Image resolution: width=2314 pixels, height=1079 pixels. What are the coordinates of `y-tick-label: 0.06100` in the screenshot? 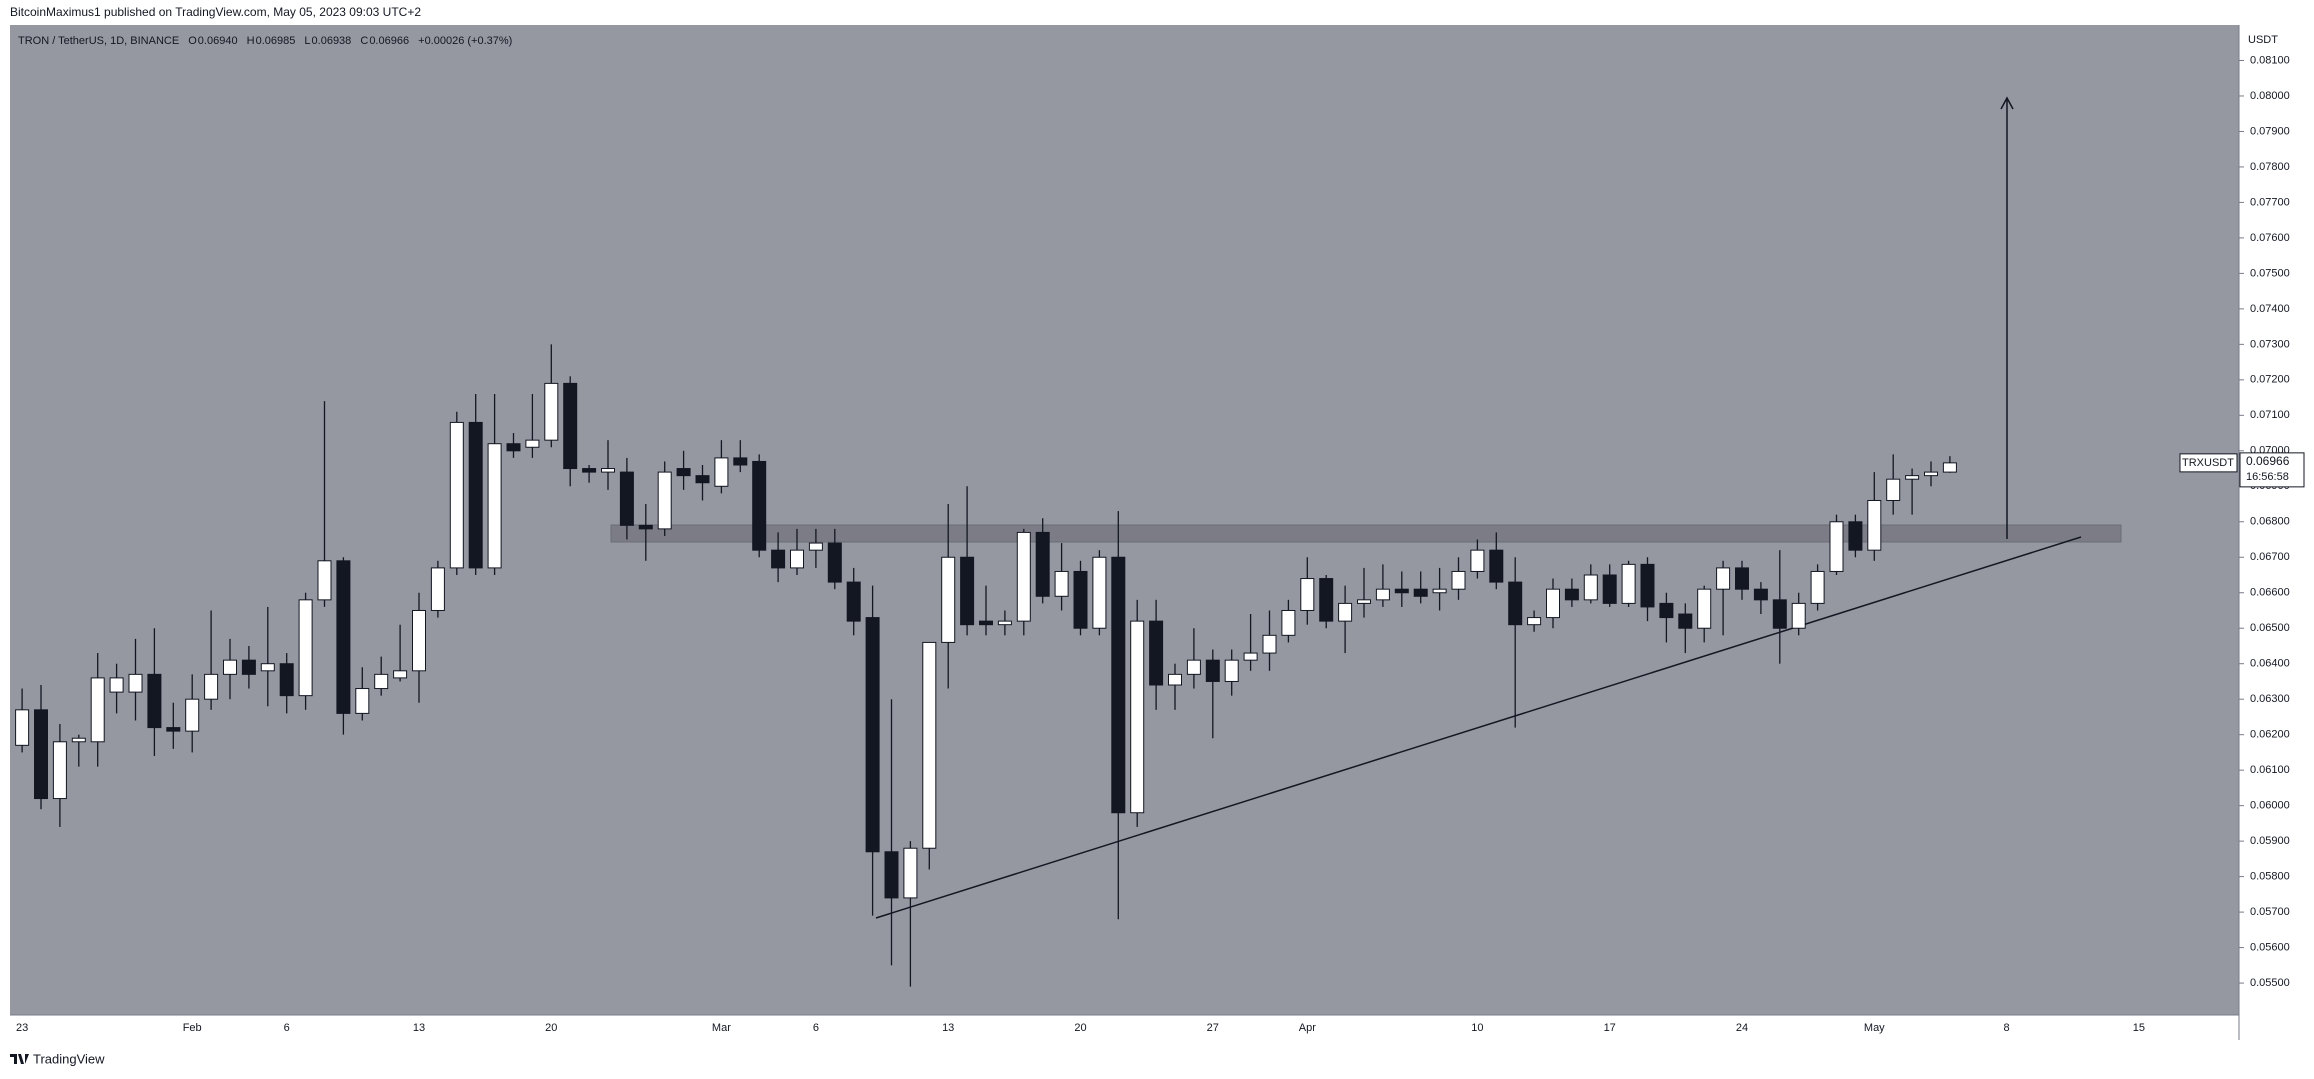 It's located at (2270, 770).